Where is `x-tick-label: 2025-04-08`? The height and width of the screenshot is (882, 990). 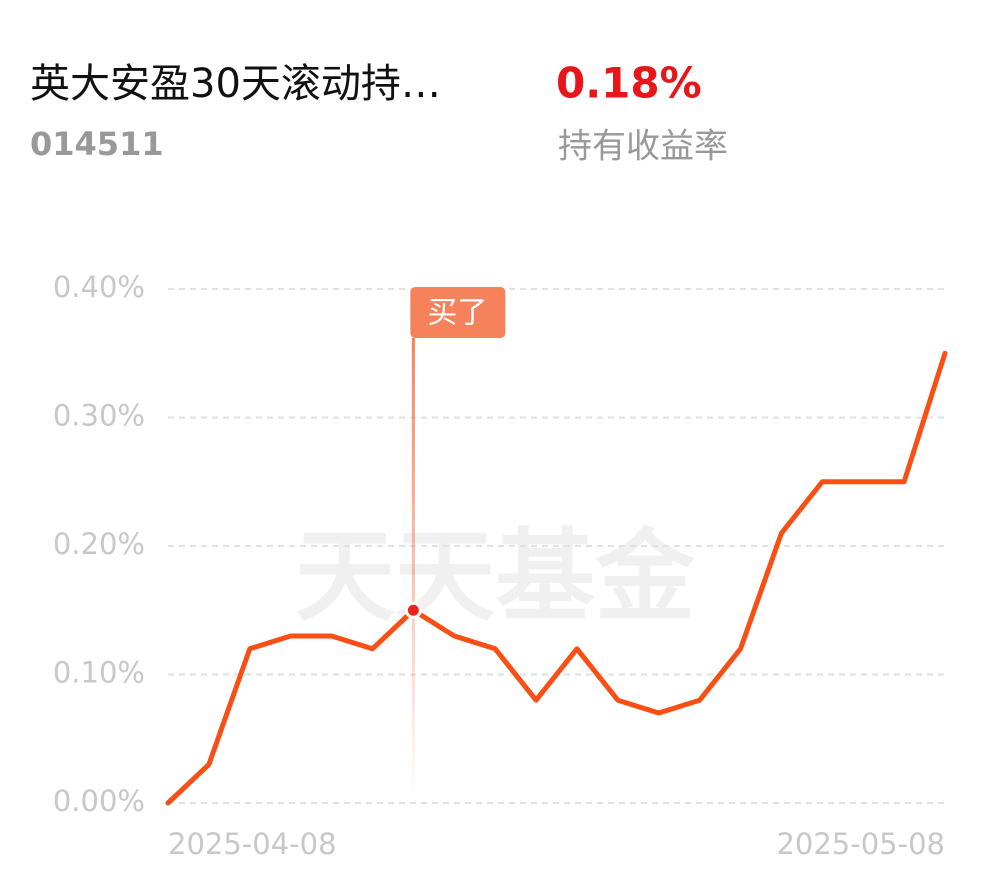
x-tick-label: 2025-04-08 is located at coordinates (252, 844).